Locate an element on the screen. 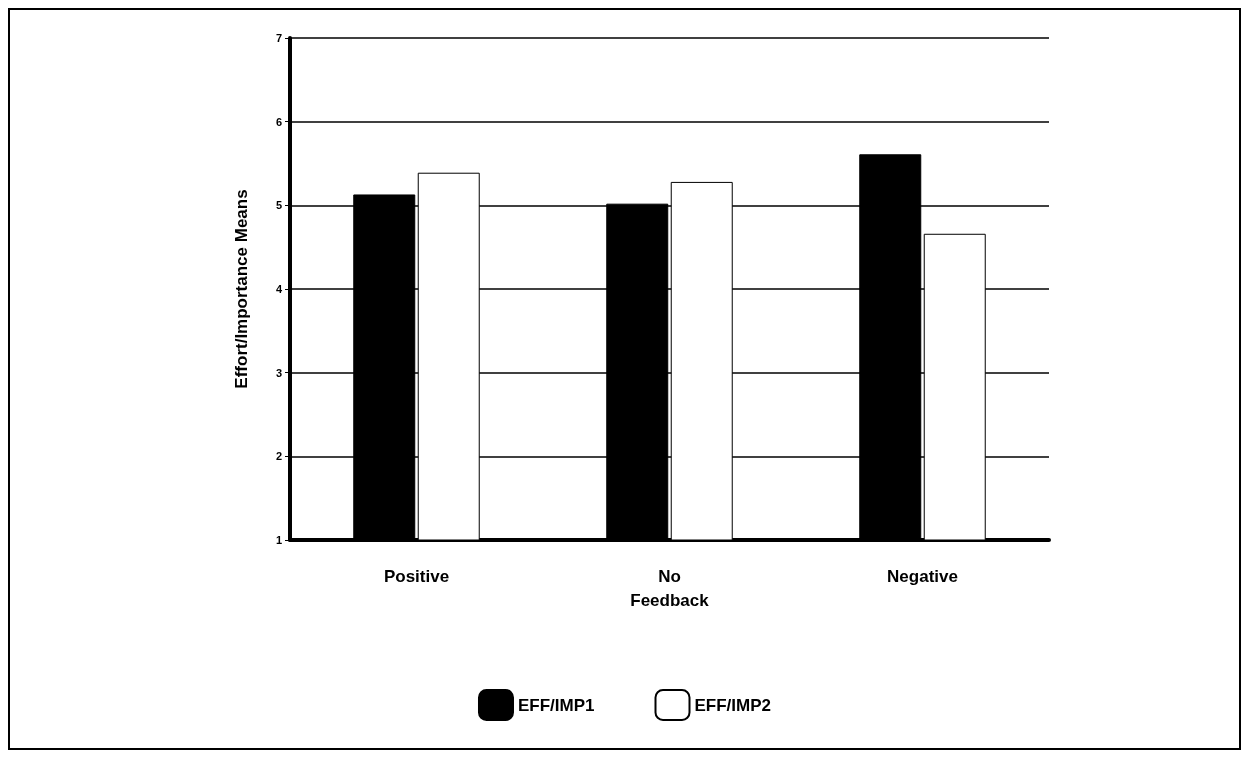 This screenshot has height=758, width=1249. legend-label: EFF/IMP1 is located at coordinates (556, 705).